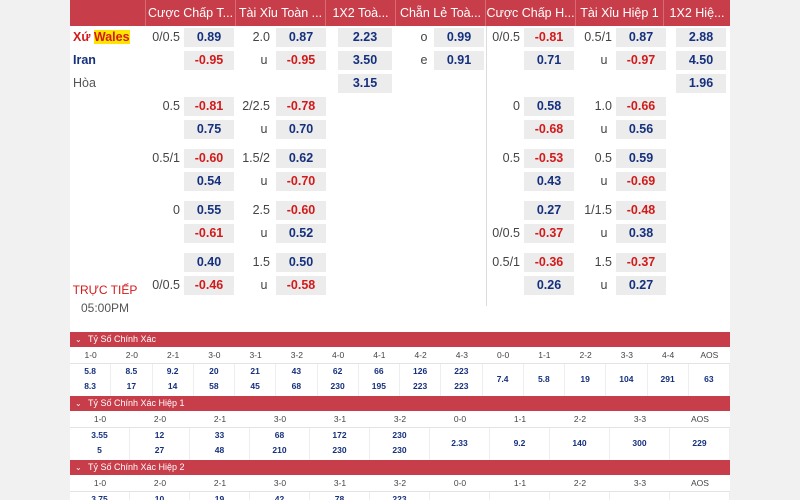 The image size is (800, 500). What do you see at coordinates (301, 285) in the screenshot?
I see `odds-value: -0.58` at bounding box center [301, 285].